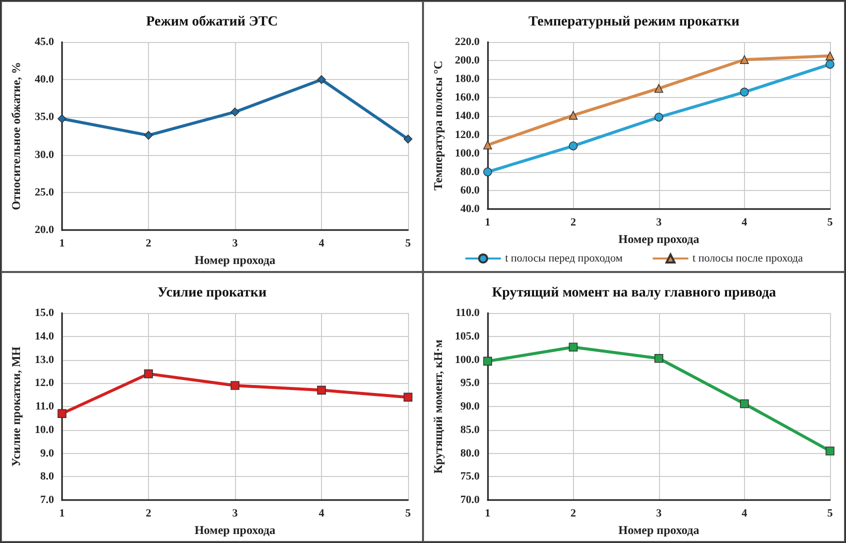  I want to click on y-tick-label: 70.0, so click(470, 500).